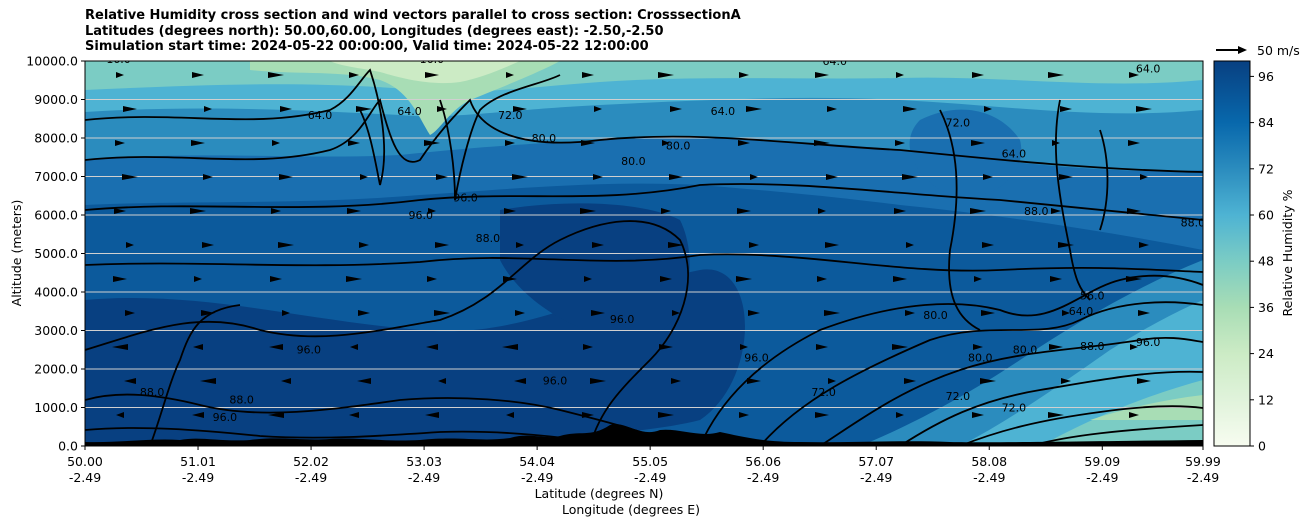  What do you see at coordinates (56, 99) in the screenshot?
I see `y-tick-label: 9000.0` at bounding box center [56, 99].